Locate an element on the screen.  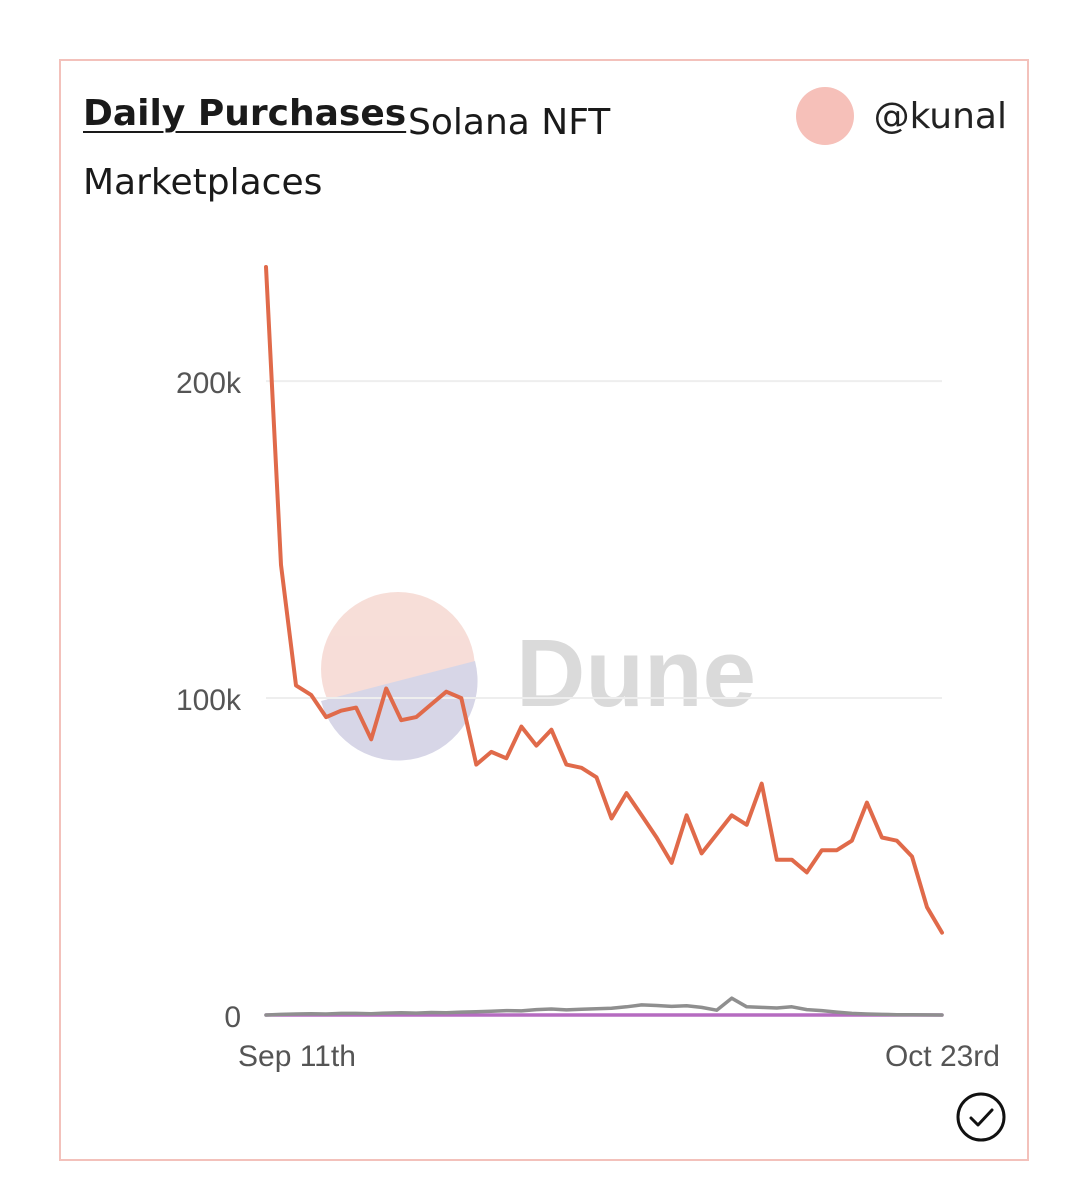
watermark: Dune is located at coordinates (538, 676).